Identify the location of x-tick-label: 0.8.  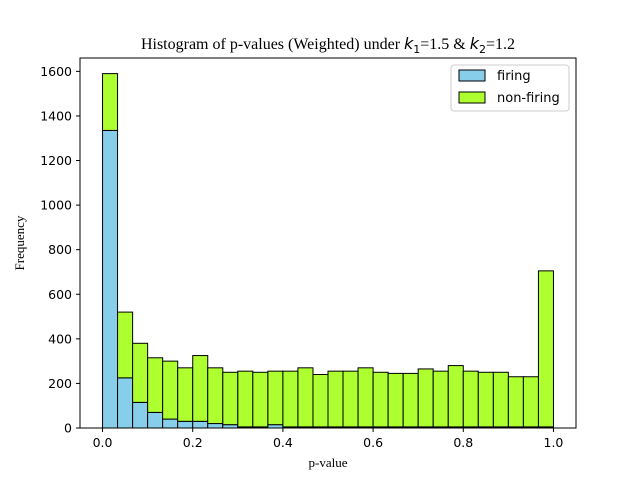
(463, 442).